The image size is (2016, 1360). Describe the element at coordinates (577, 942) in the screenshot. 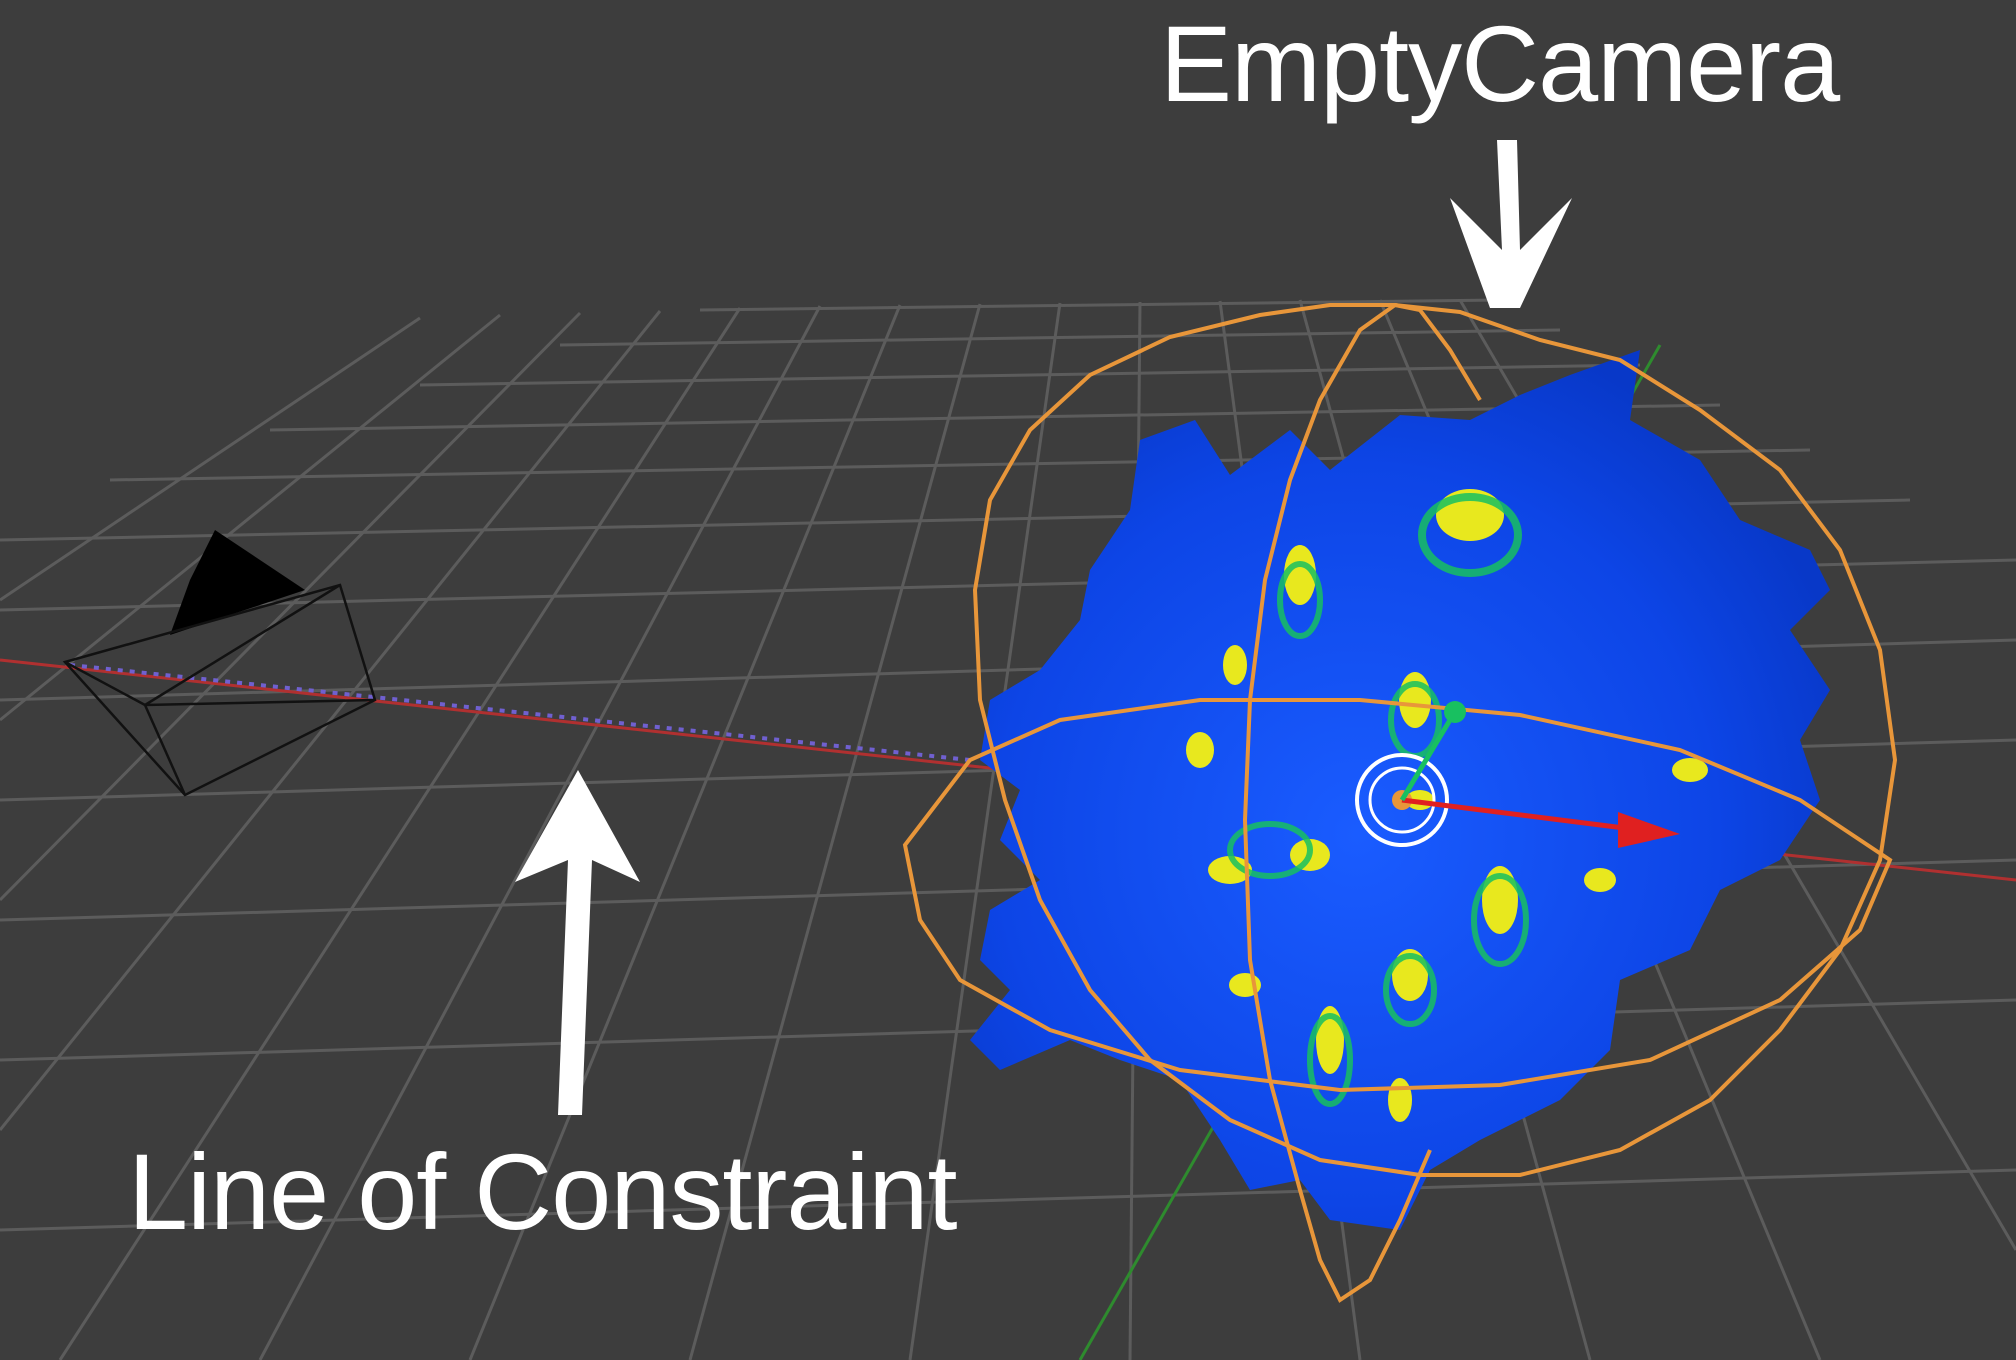

I see `arrow-up-icon` at that location.